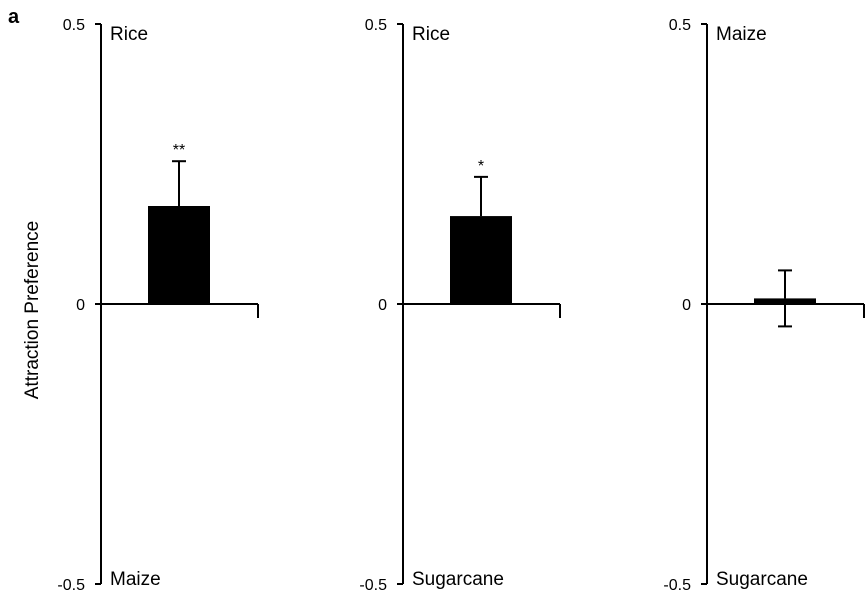 The width and height of the screenshot is (867, 596). Describe the element at coordinates (135, 579) in the screenshot. I see `bottom-preference-label: Maize` at that location.